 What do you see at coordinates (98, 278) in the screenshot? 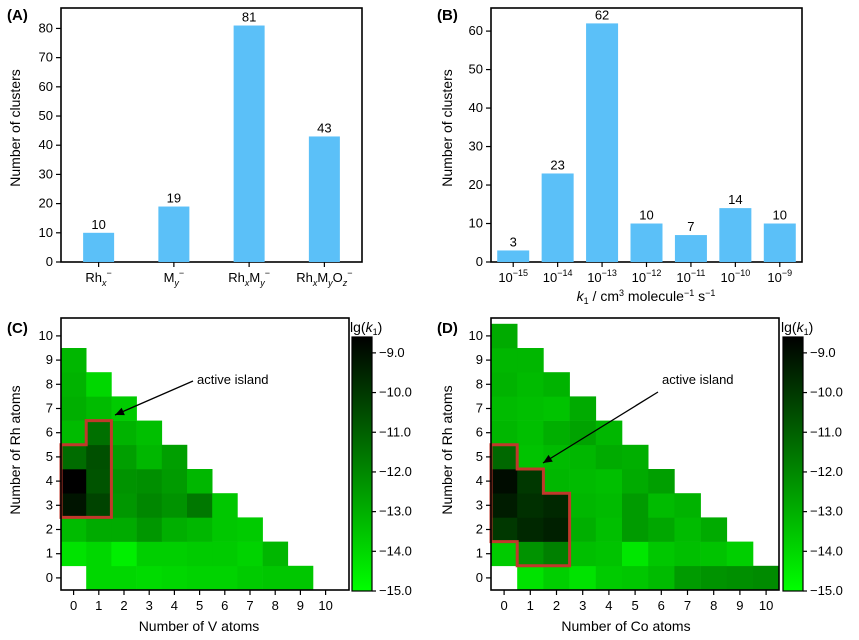
I see `x-tick-label: Rhx−` at bounding box center [98, 278].